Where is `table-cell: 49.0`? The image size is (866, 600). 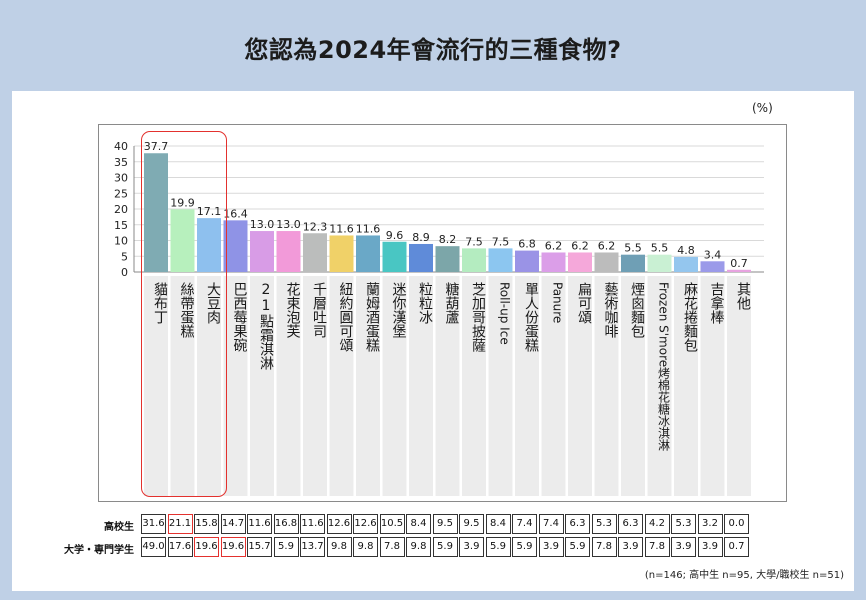 table-cell: 49.0 is located at coordinates (153, 547).